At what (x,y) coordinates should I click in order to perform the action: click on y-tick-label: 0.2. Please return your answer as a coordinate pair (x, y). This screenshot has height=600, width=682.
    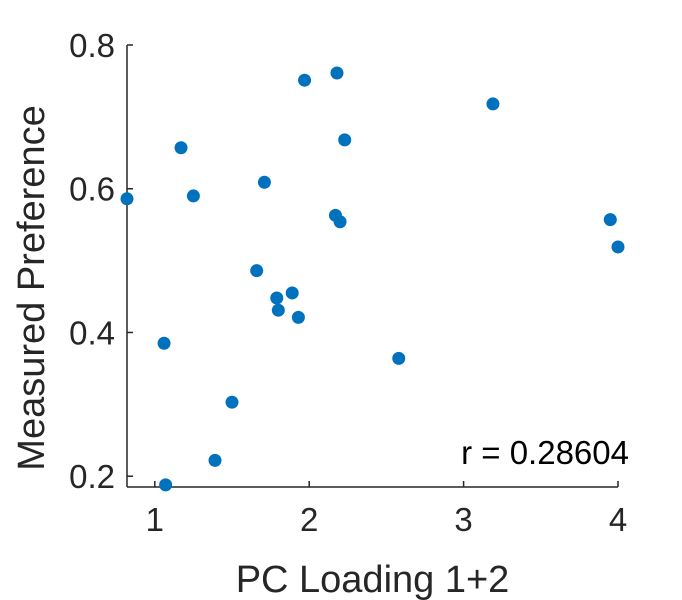
    Looking at the image, I should click on (92, 476).